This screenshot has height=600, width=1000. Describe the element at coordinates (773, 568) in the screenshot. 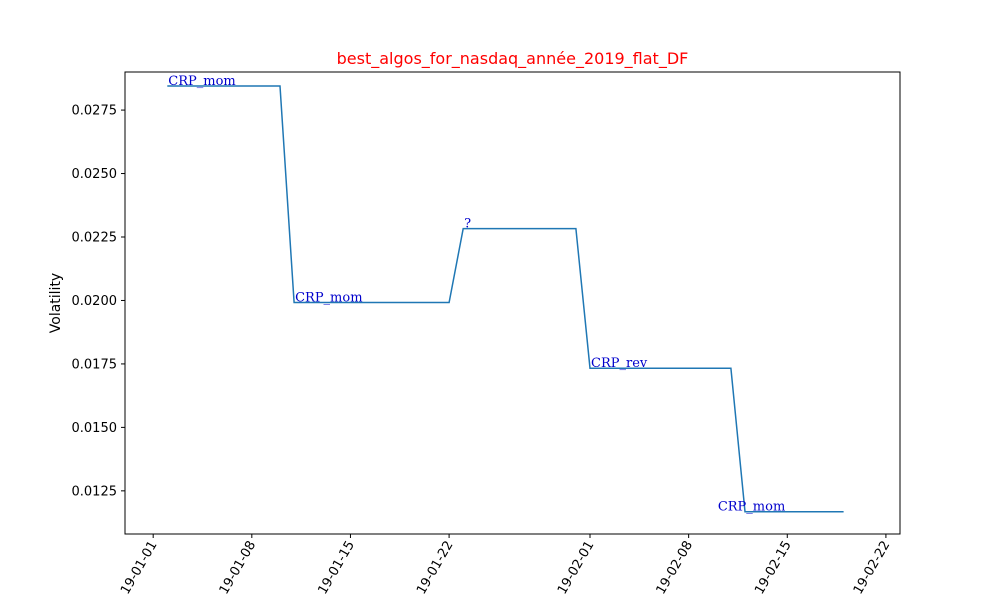

I see `x-tick-label: 19-02-15` at that location.